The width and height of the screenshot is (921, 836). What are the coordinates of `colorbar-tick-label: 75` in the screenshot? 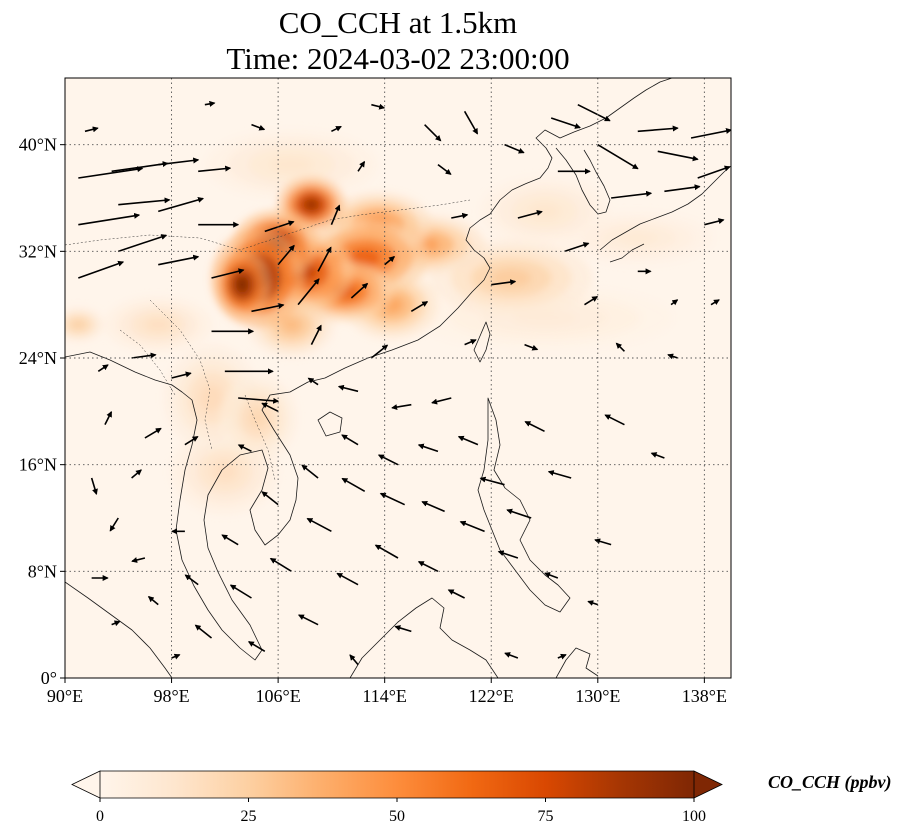 It's located at (546, 816).